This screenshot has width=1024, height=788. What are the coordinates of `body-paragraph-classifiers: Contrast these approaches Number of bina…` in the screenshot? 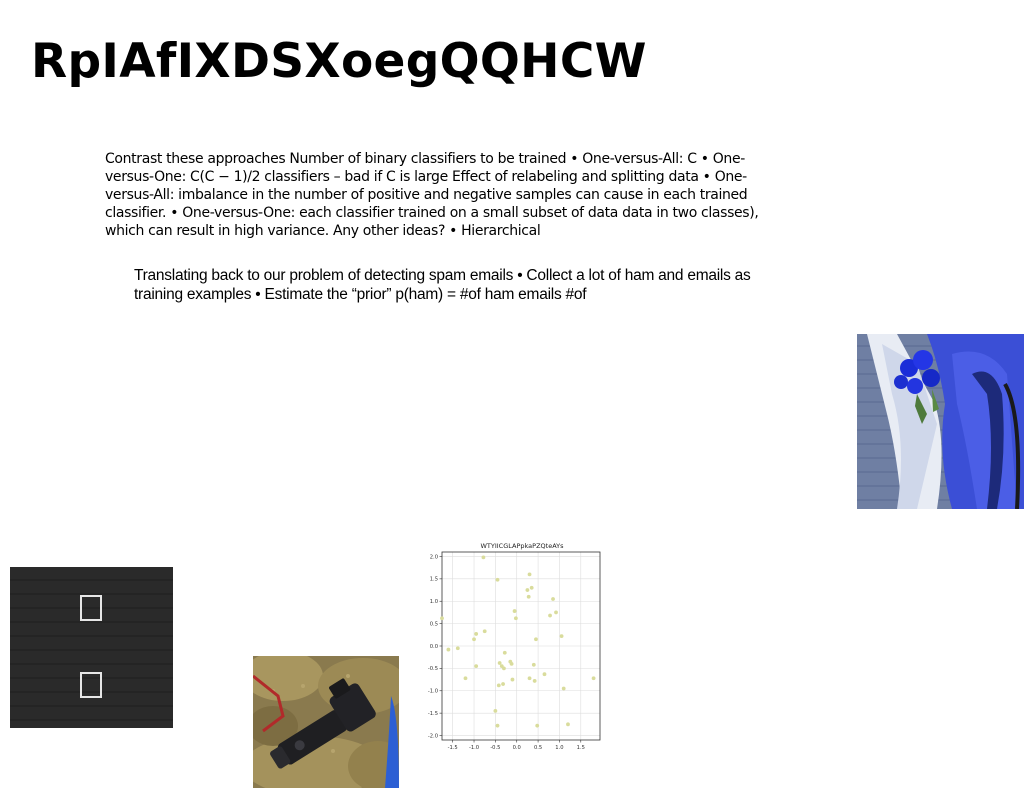 It's located at (432, 195).